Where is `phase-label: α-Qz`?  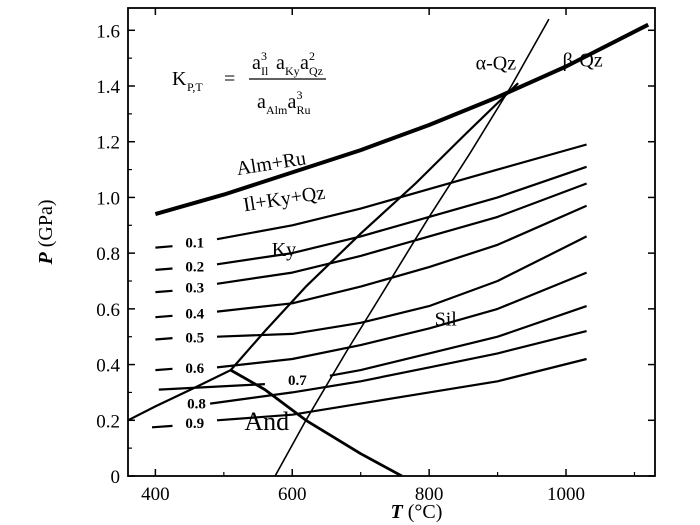
phase-label: α-Qz is located at coordinates (496, 63).